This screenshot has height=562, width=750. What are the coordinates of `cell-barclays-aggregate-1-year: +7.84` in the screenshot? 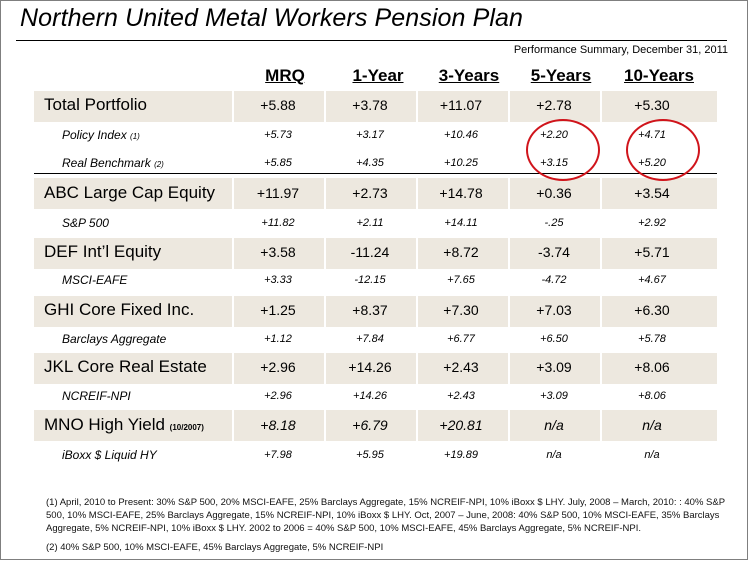 It's located at (370, 339).